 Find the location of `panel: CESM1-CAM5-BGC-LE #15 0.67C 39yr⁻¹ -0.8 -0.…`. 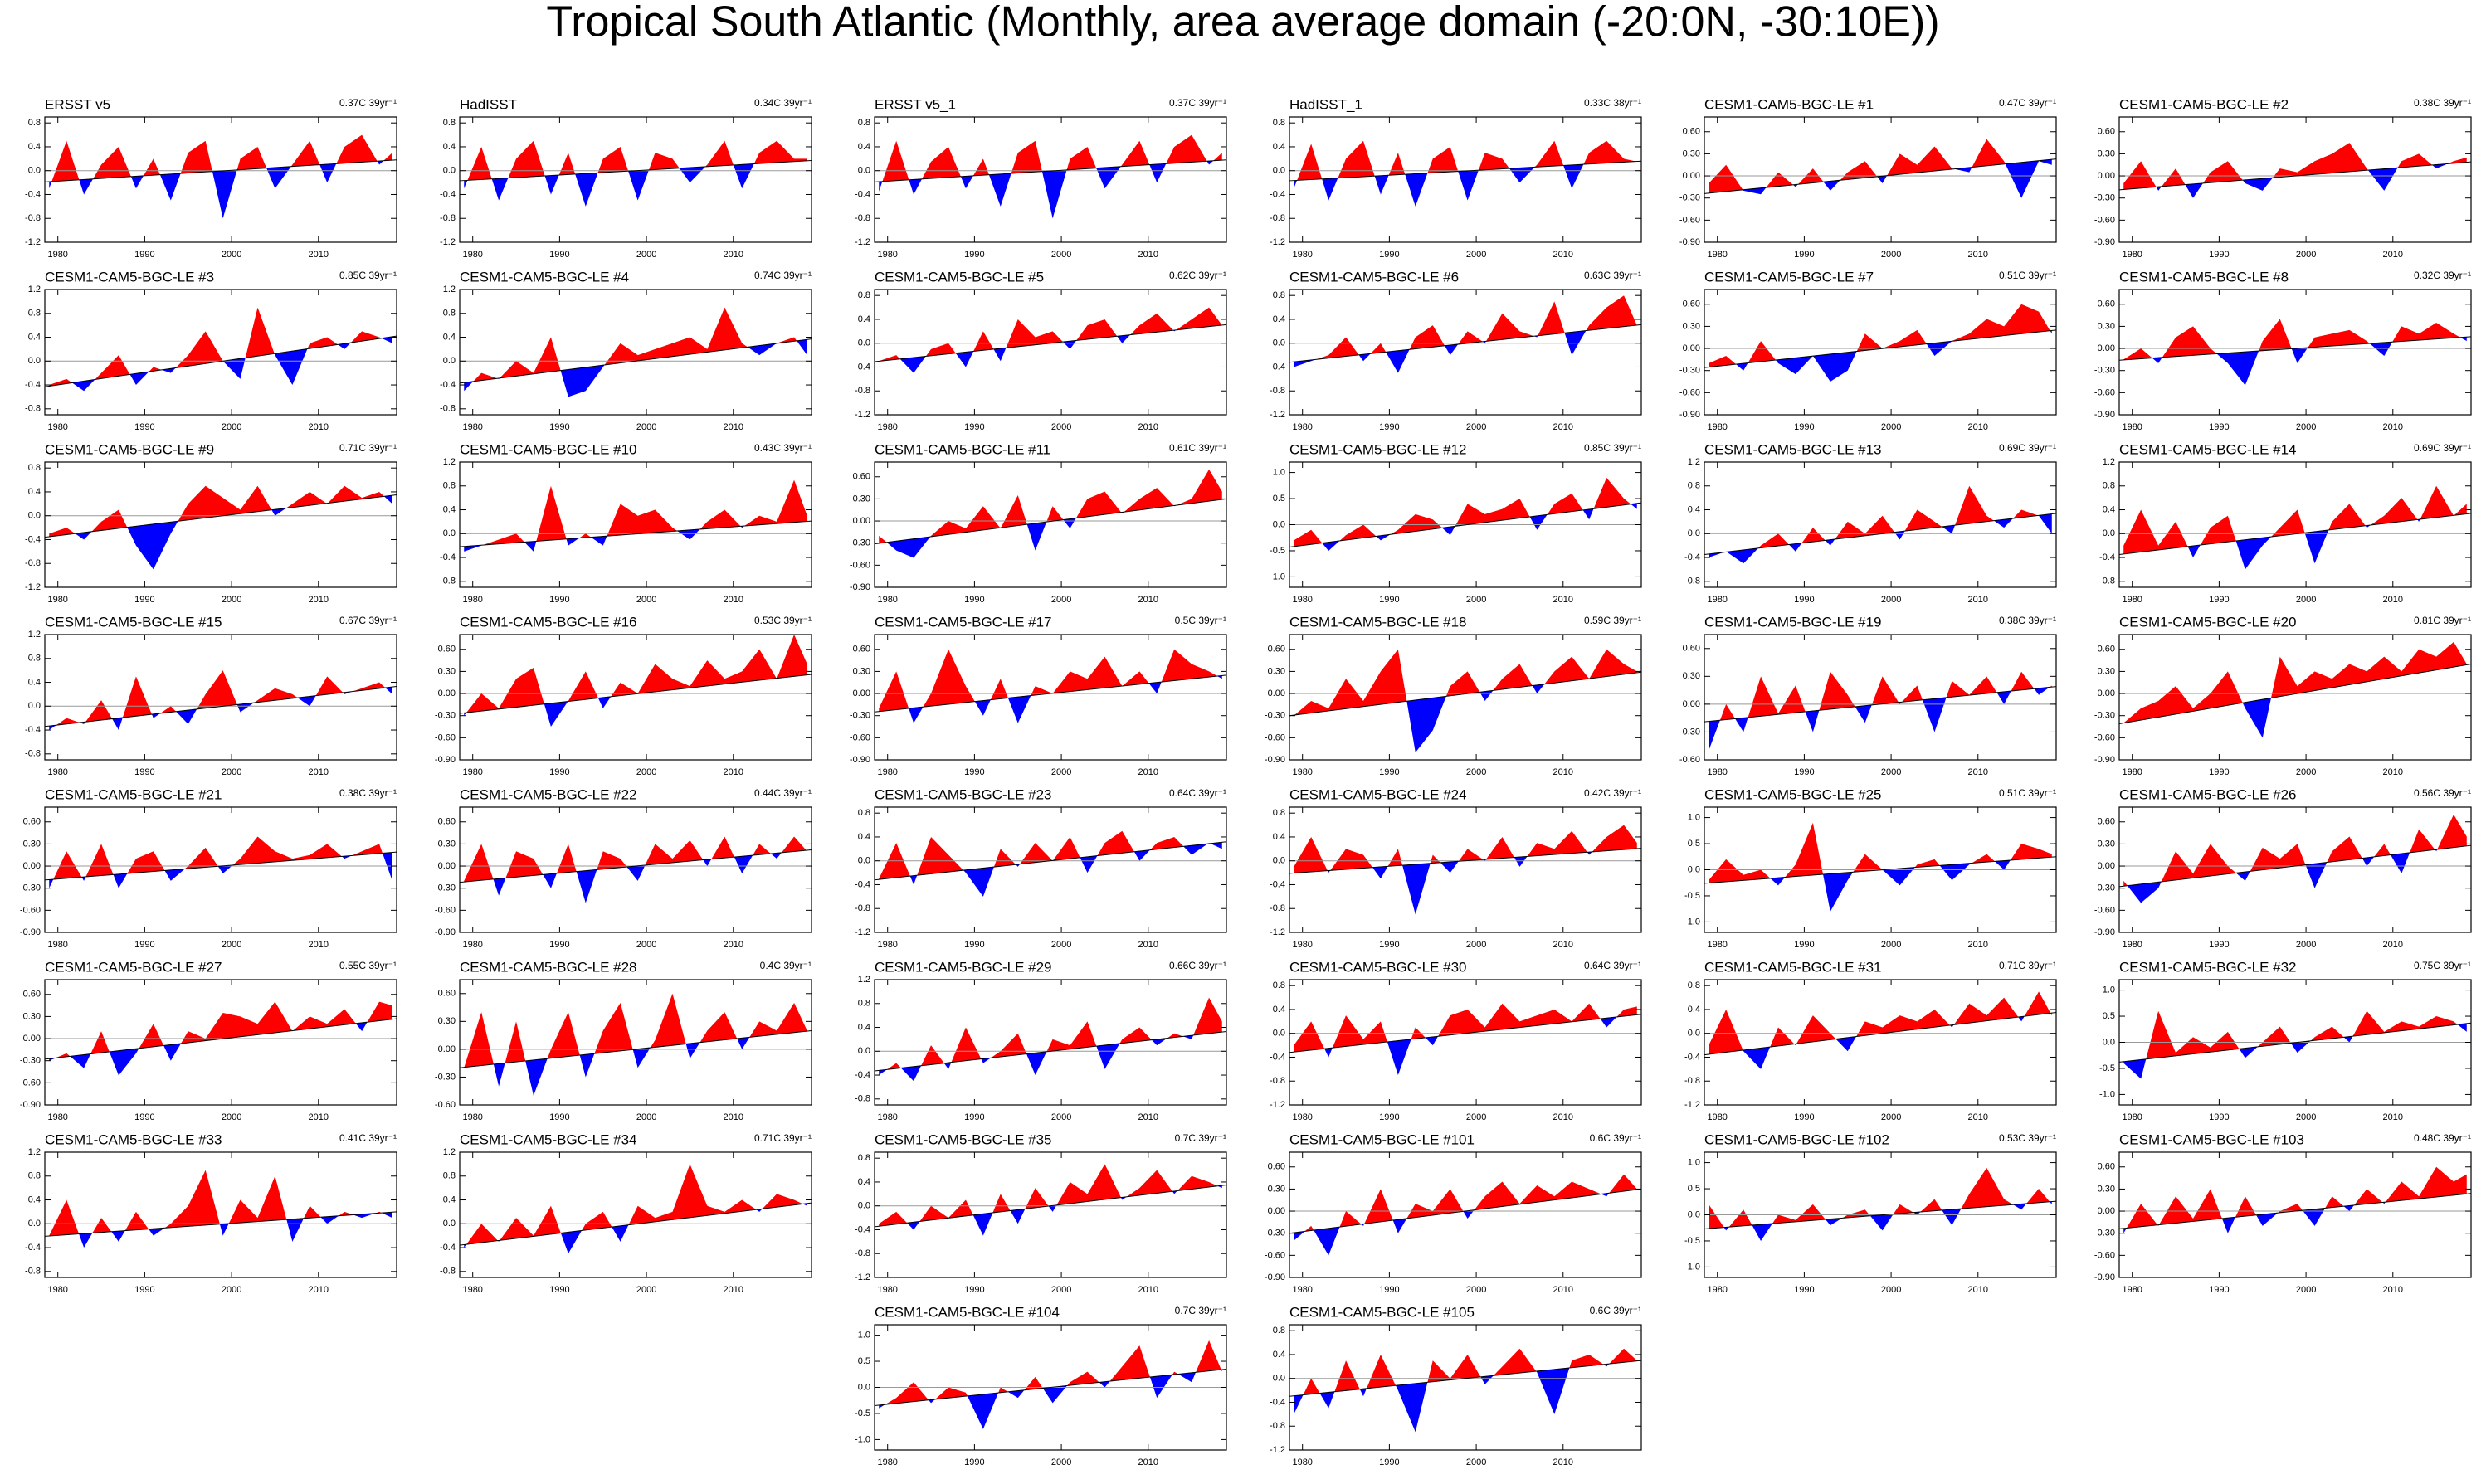

panel: CESM1-CAM5-BGC-LE #15 0.67C 39yr⁻¹ -0.8 -0.… is located at coordinates (211, 695).